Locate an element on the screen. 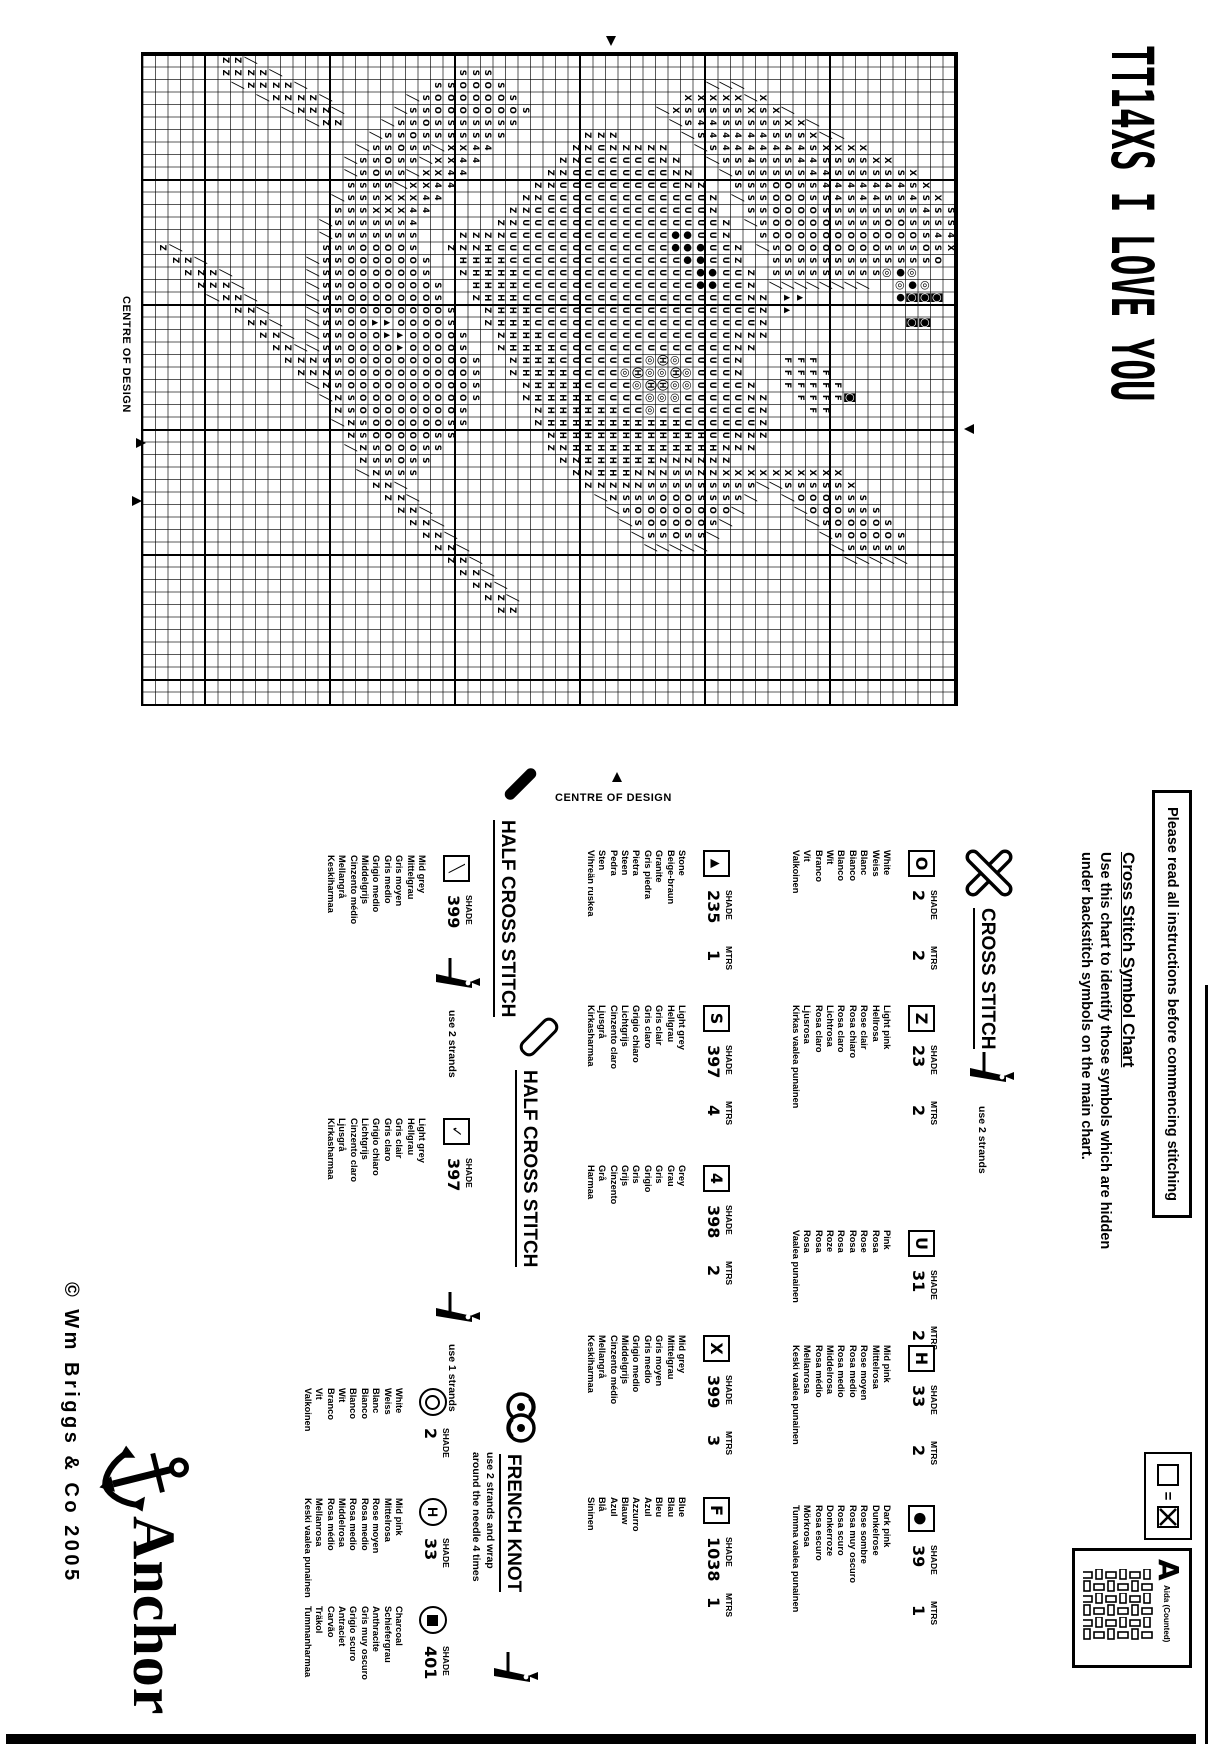 This screenshot has height=1756, width=1232. grid-cell-french-knot-charcoal-401: ◙ is located at coordinates (938, 298).